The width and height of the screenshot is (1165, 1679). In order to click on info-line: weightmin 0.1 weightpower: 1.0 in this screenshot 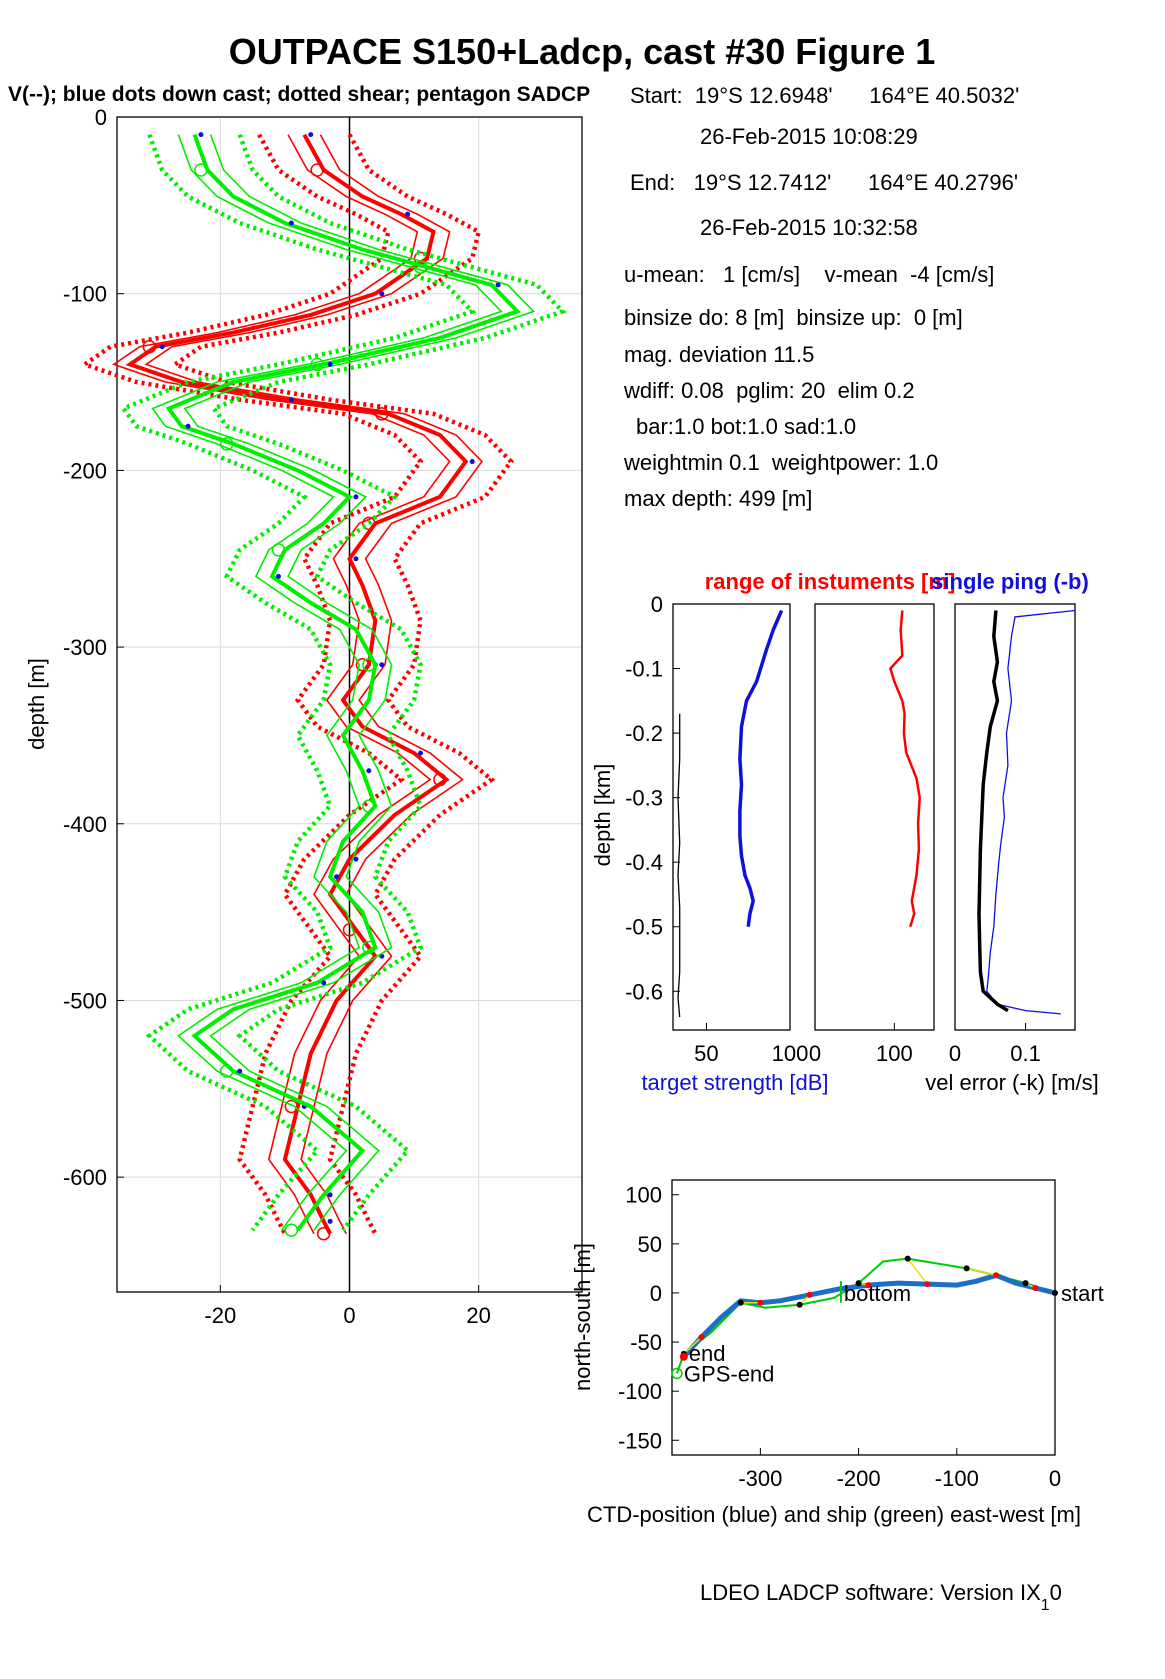, I will do `click(780, 462)`.